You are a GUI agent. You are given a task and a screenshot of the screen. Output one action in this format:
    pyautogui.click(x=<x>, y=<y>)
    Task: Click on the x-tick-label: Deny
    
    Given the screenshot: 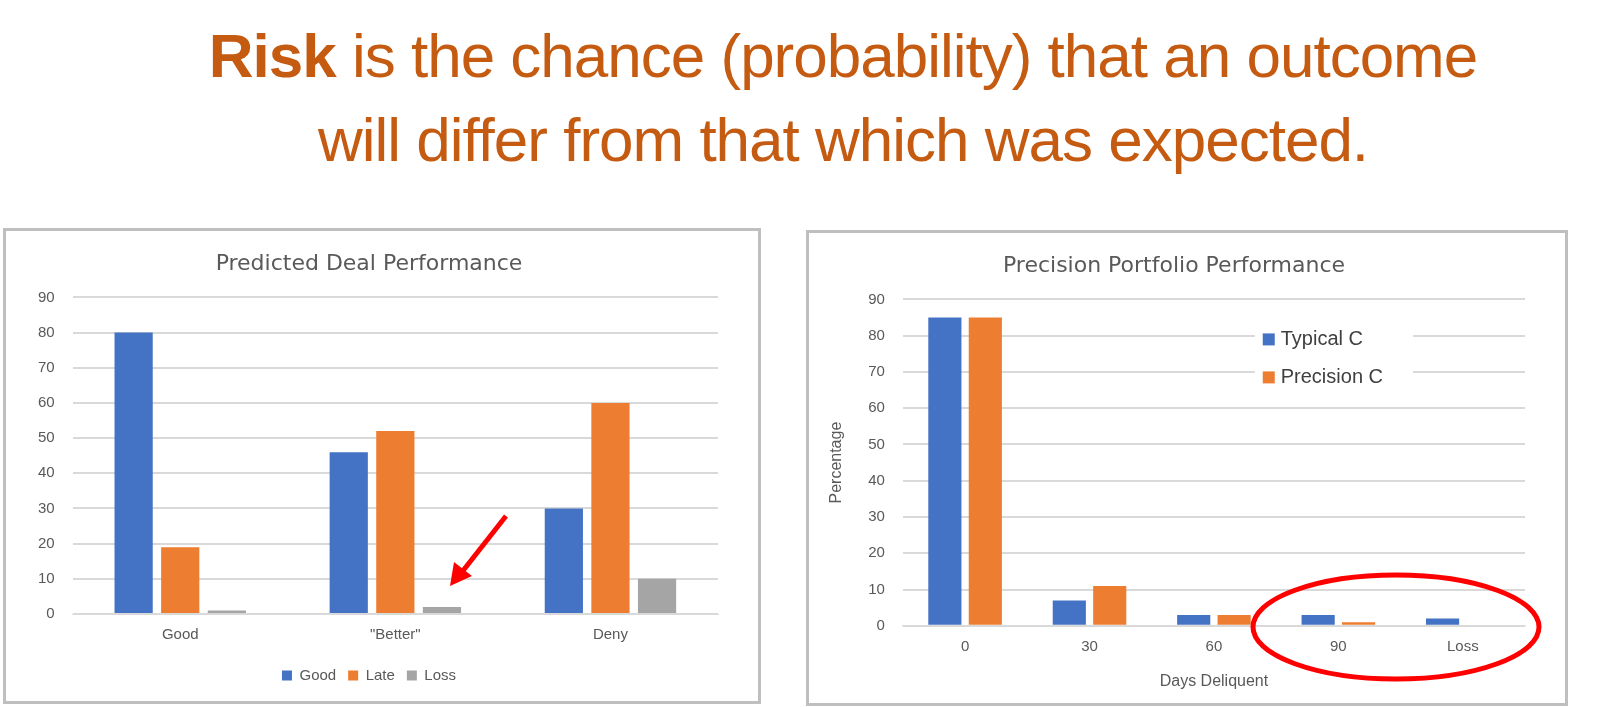 What is the action you would take?
    pyautogui.click(x=610, y=634)
    